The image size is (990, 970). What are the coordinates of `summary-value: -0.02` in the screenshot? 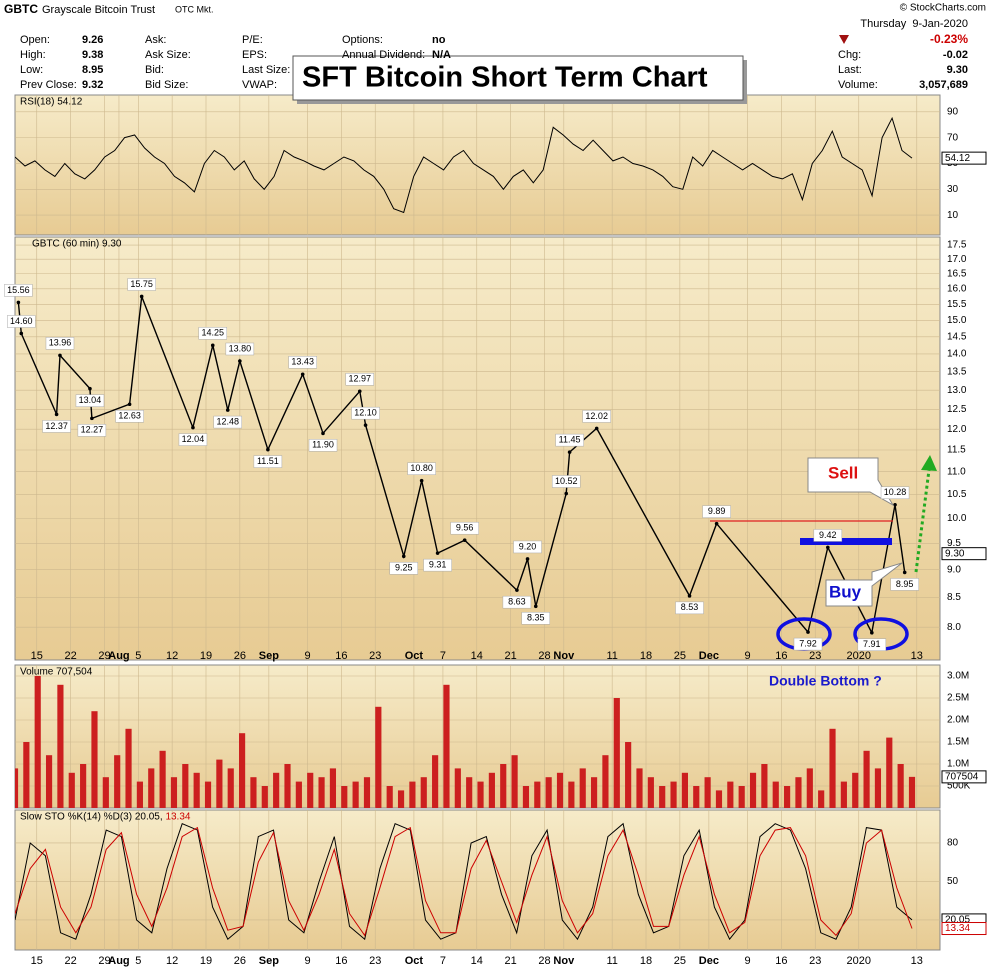 It's located at (955, 55).